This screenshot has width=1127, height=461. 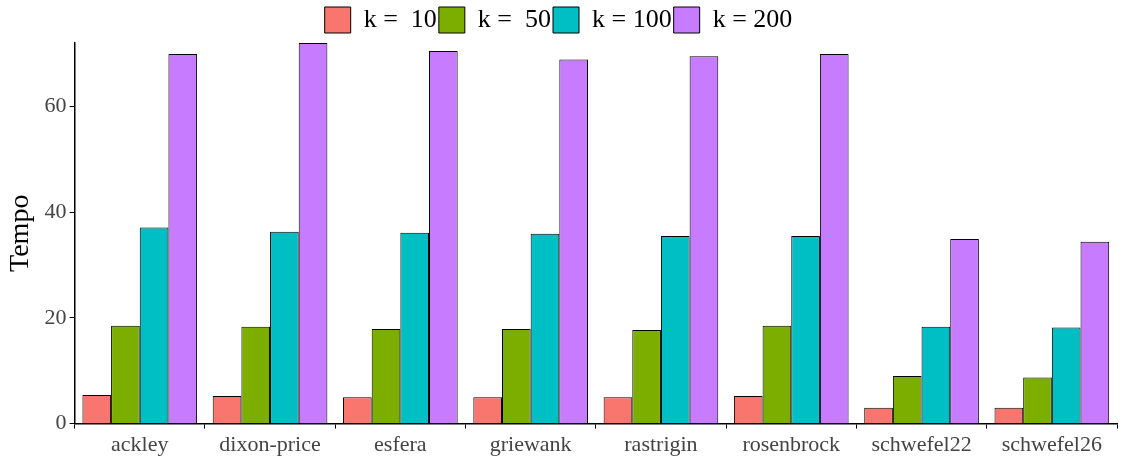 What do you see at coordinates (1051, 443) in the screenshot?
I see `x-tick-label: schwefel26` at bounding box center [1051, 443].